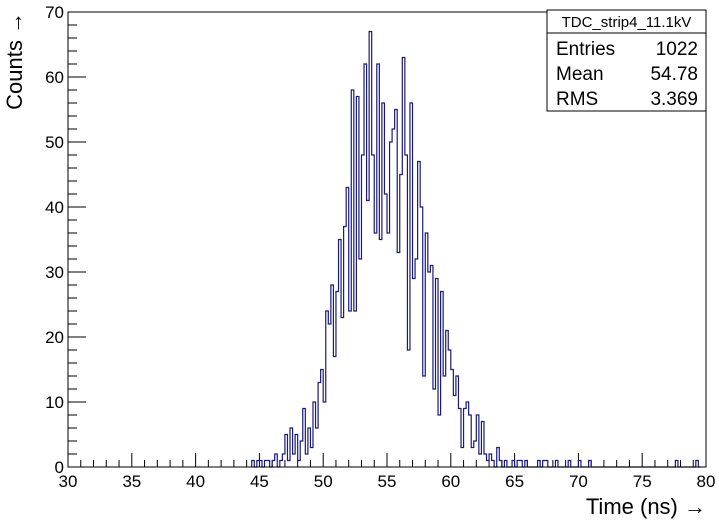  What do you see at coordinates (54, 207) in the screenshot?
I see `y-tick-label: 40` at bounding box center [54, 207].